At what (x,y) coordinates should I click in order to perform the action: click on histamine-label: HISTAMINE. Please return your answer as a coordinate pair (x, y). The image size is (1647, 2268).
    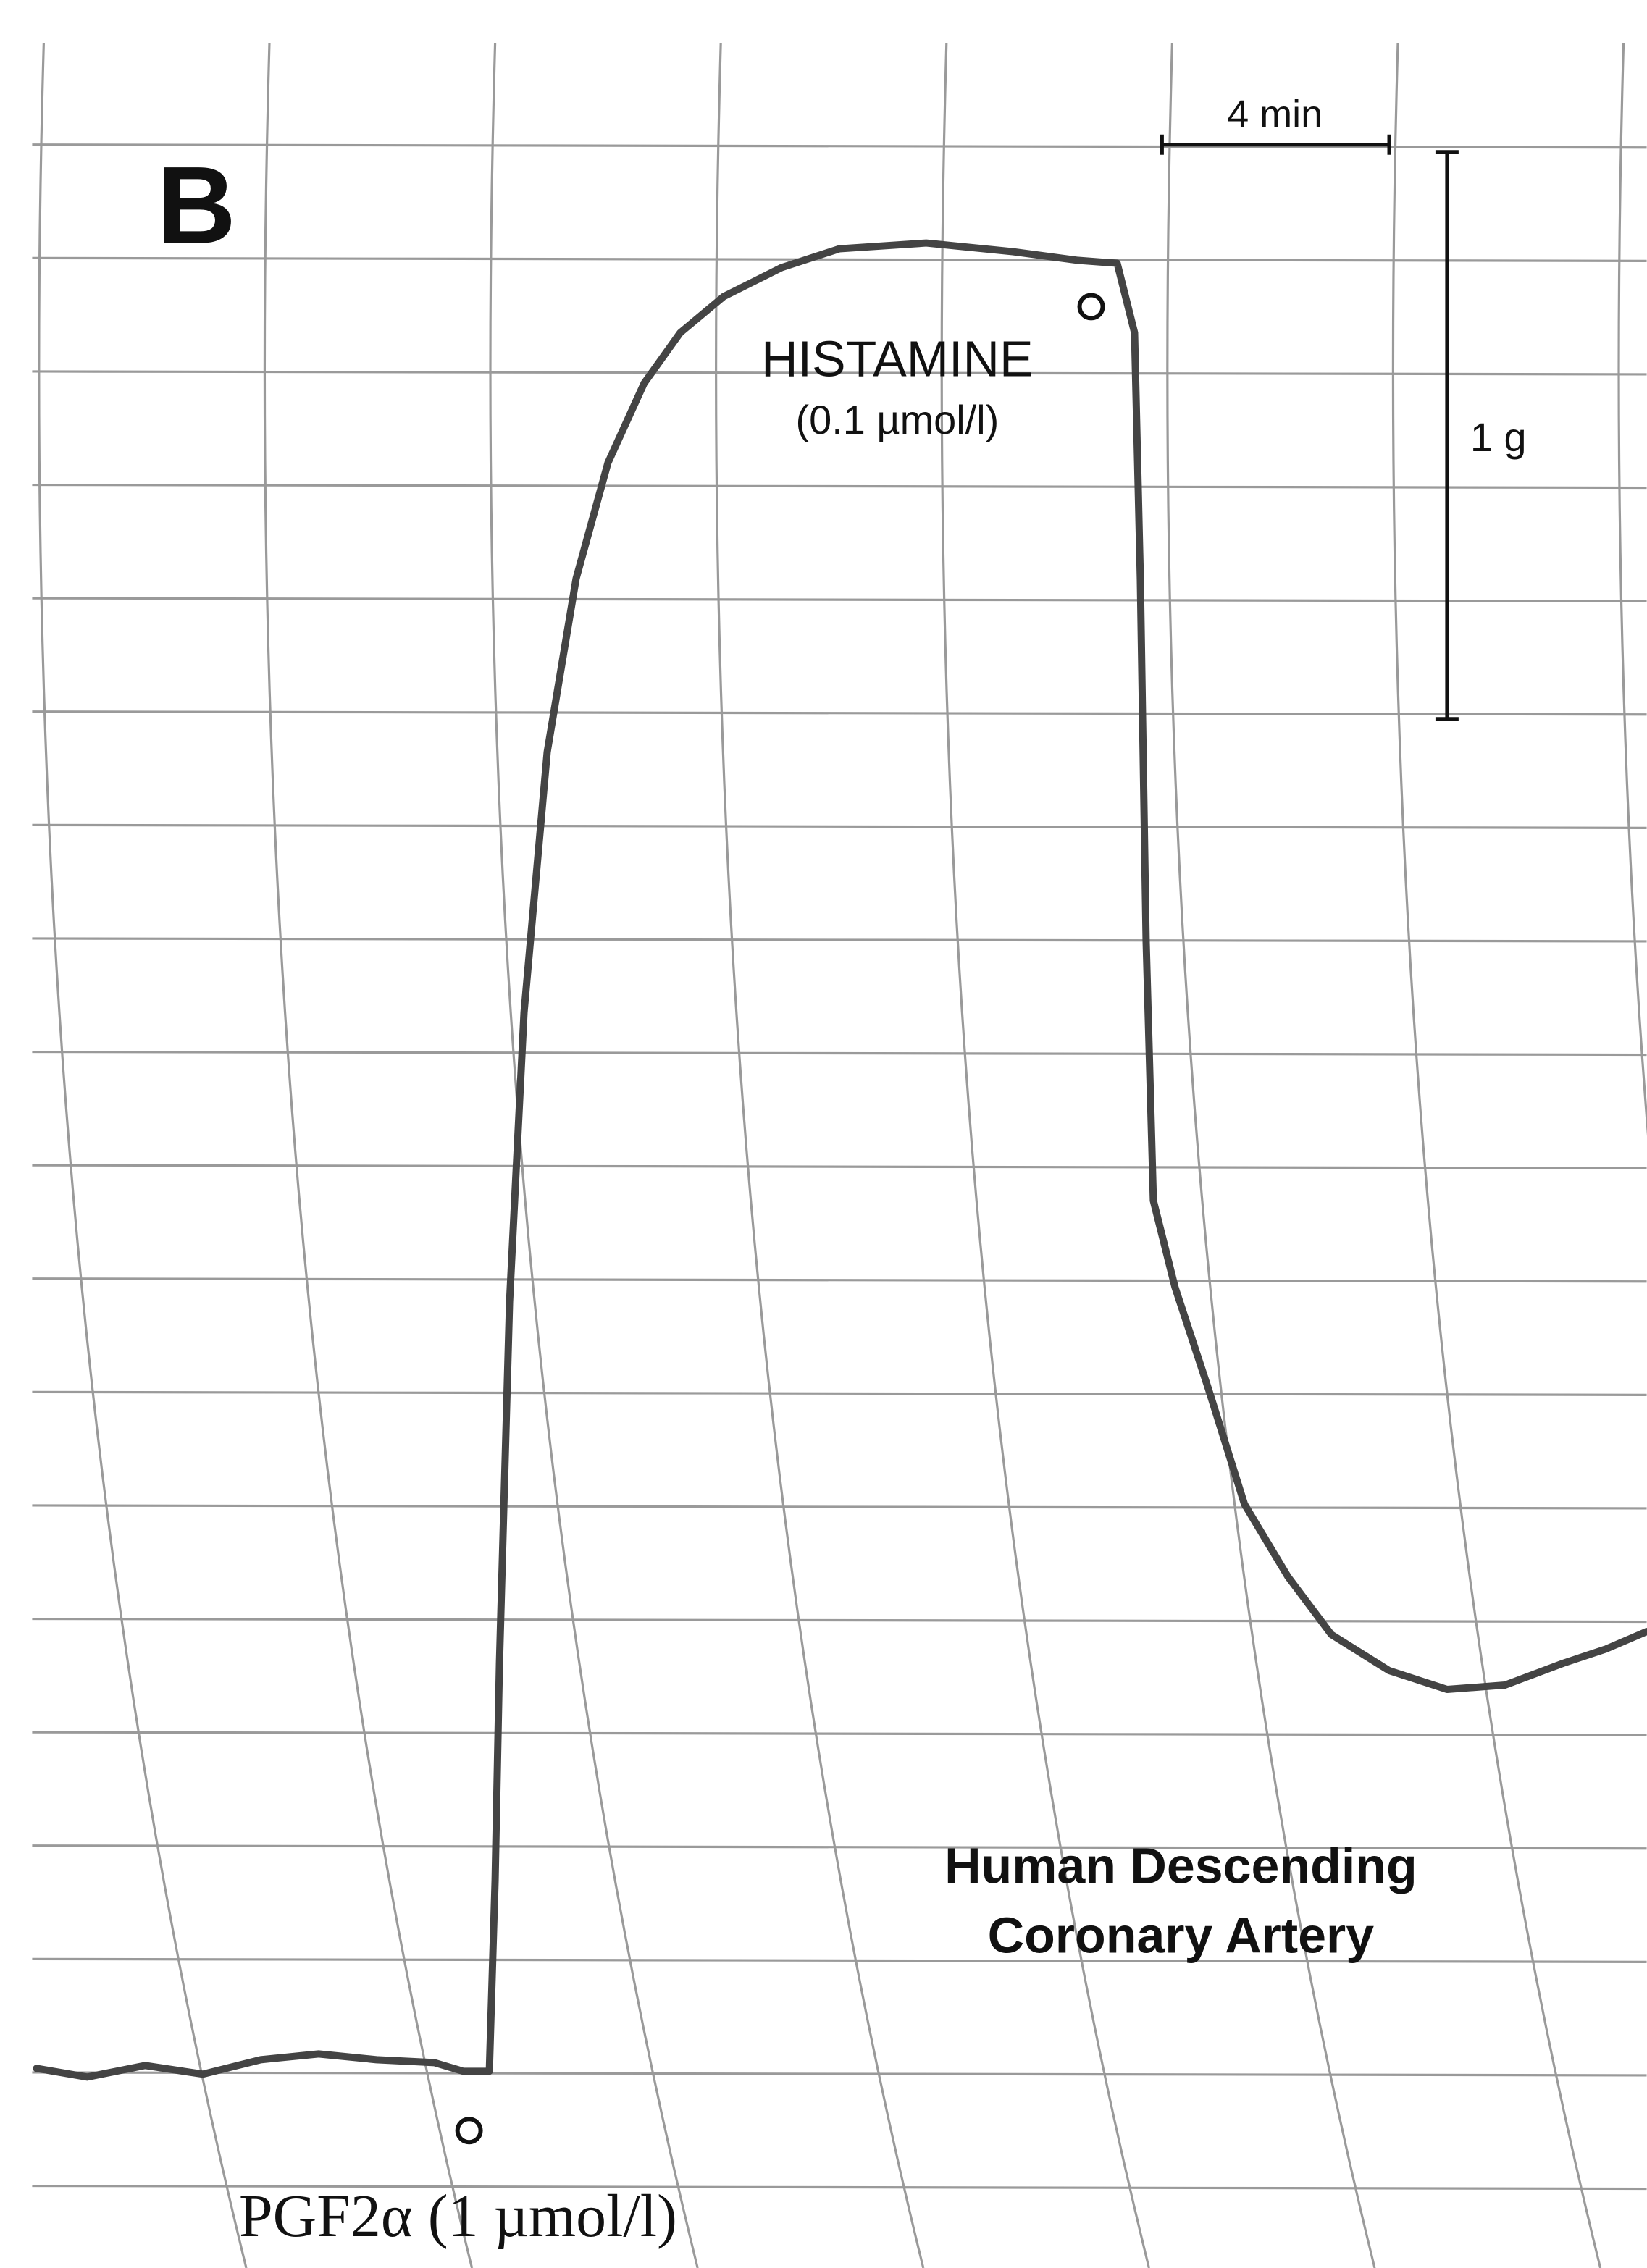
    Looking at the image, I should click on (897, 358).